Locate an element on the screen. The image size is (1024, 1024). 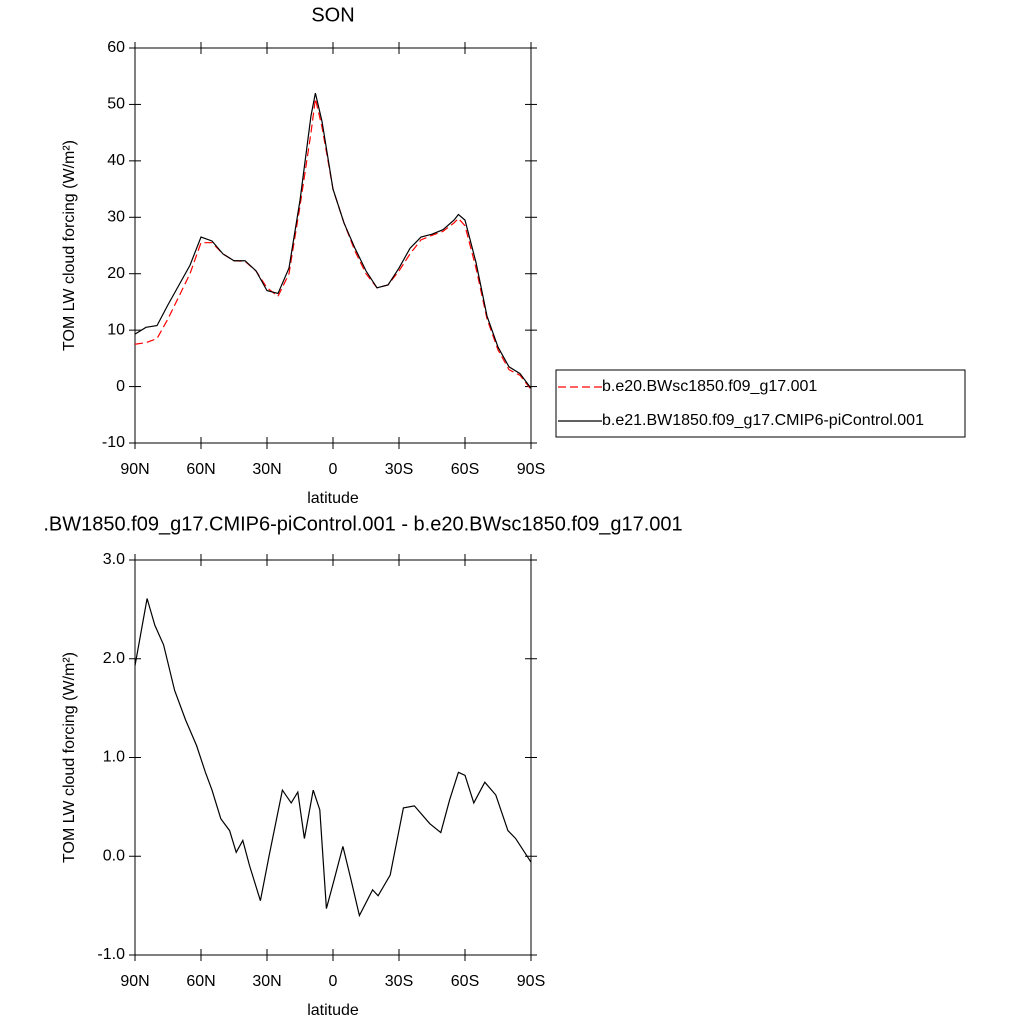
legend-box is located at coordinates (760, 403).